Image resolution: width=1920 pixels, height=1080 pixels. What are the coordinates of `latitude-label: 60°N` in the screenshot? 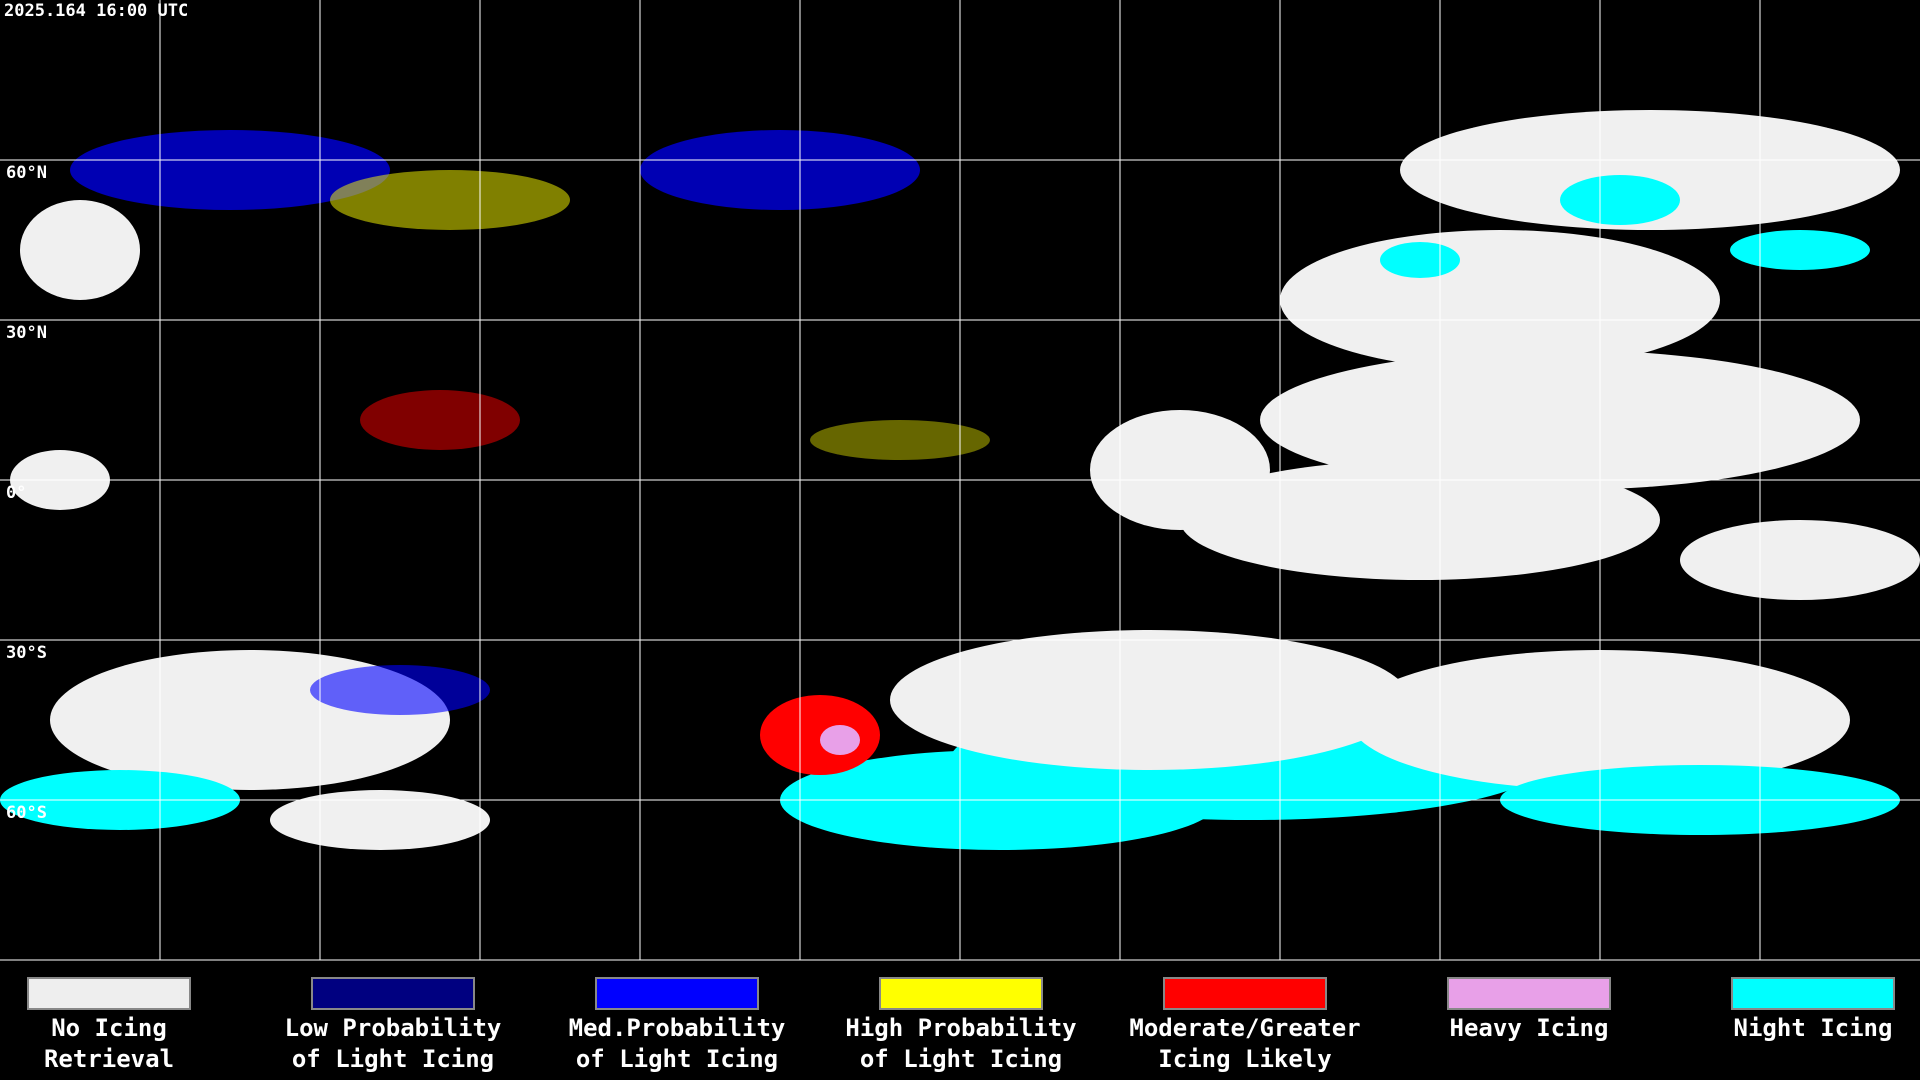 It's located at (26, 173).